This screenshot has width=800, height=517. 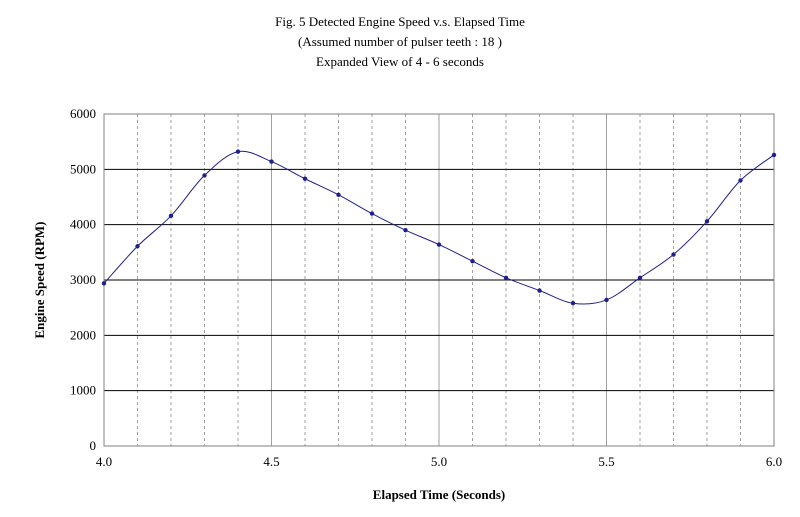 I want to click on y-tick-label: 6000, so click(x=83, y=113).